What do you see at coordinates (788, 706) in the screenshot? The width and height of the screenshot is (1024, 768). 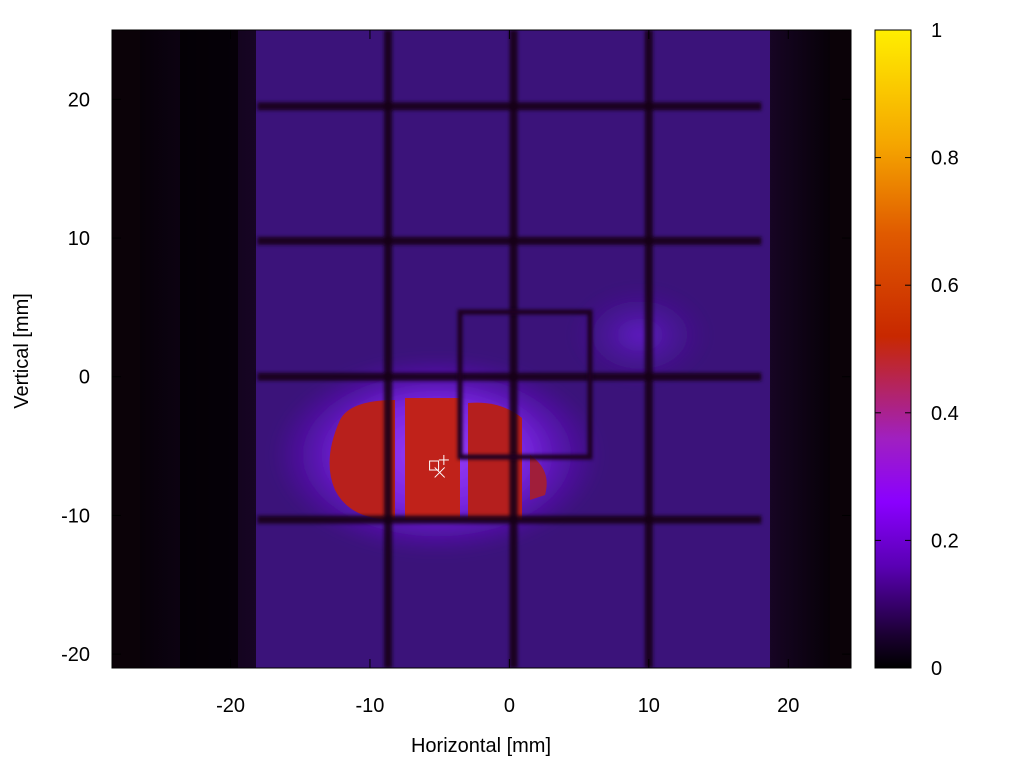 I see `x-tick-label: 20` at bounding box center [788, 706].